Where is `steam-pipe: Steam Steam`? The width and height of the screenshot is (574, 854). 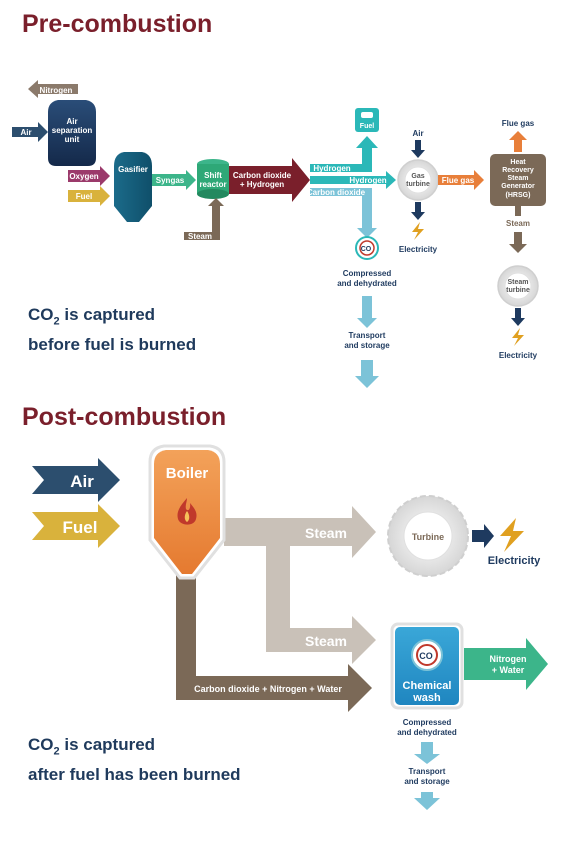 steam-pipe: Steam Steam is located at coordinates (300, 585).